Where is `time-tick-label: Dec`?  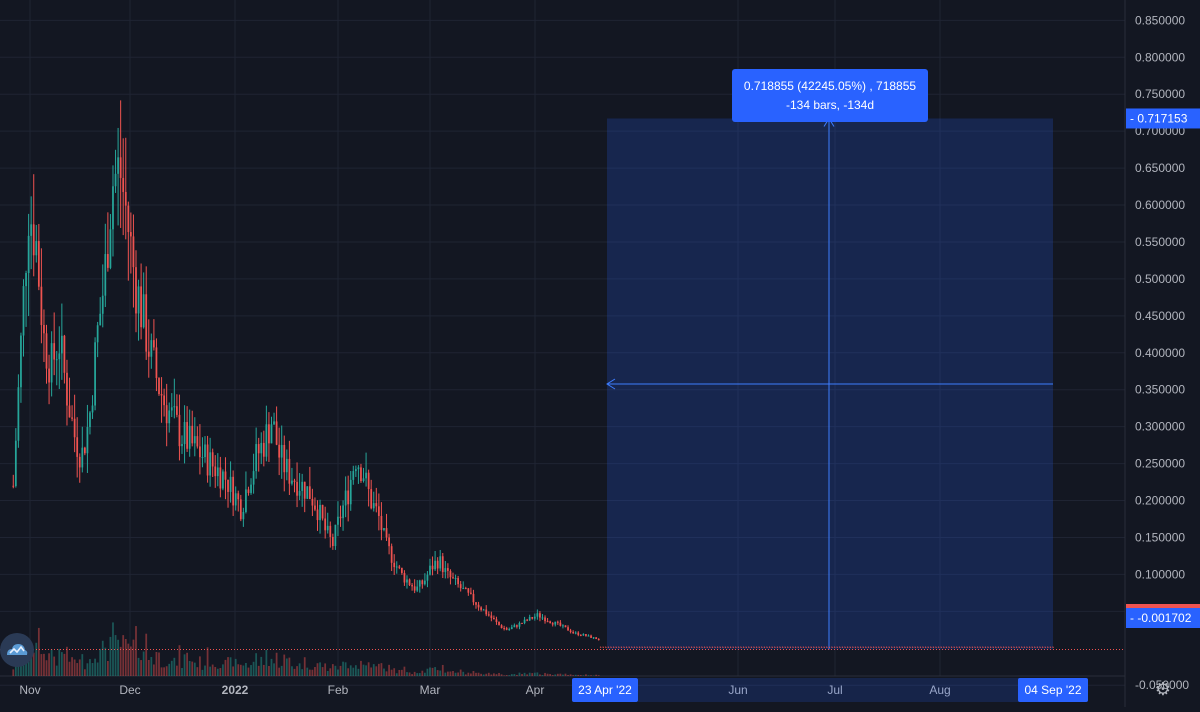 time-tick-label: Dec is located at coordinates (129, 690).